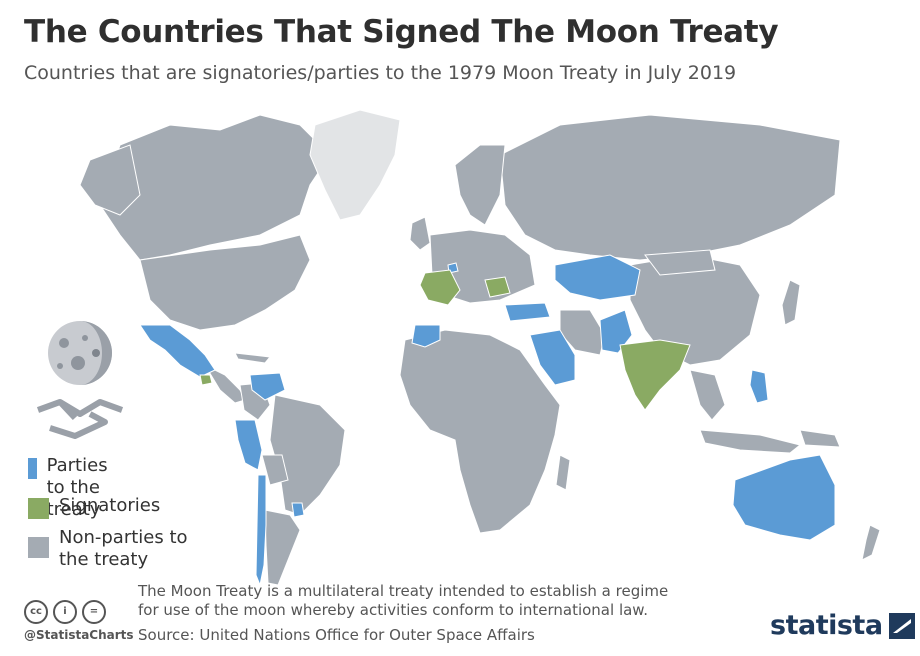 Image resolution: width=920 pixels, height=656 pixels. I want to click on country-argentina, so click(282, 547).